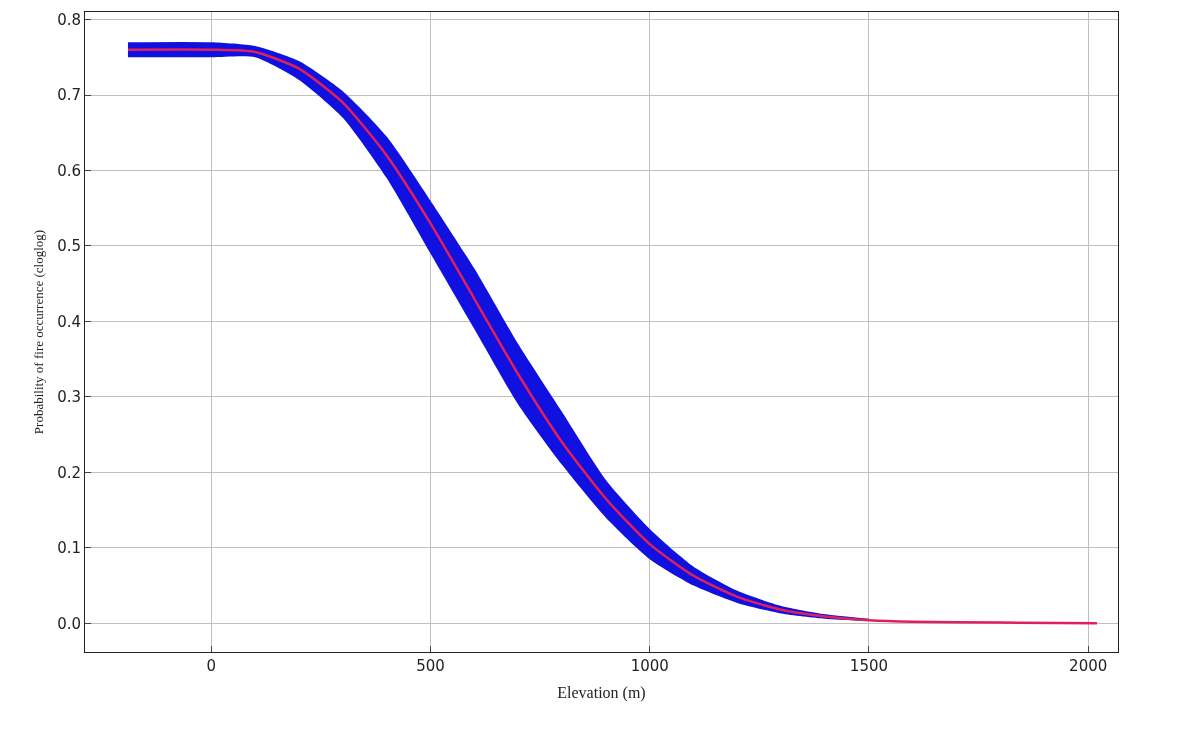 The width and height of the screenshot is (1203, 729). Describe the element at coordinates (69, 19) in the screenshot. I see `y-tick-label: 0.8` at that location.